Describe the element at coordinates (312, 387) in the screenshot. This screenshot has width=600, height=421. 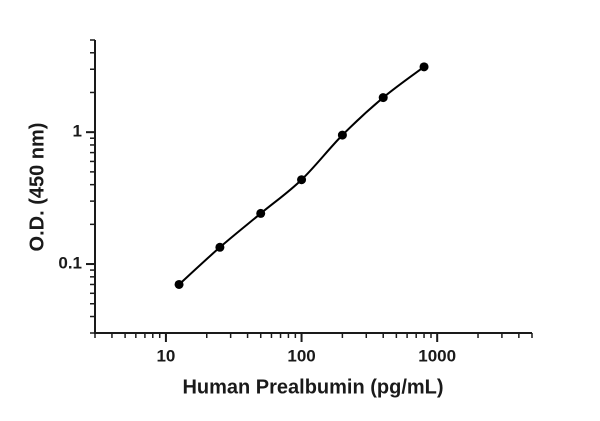
I see `x-axis-label: Human Prealbumin (pg/mL)` at that location.